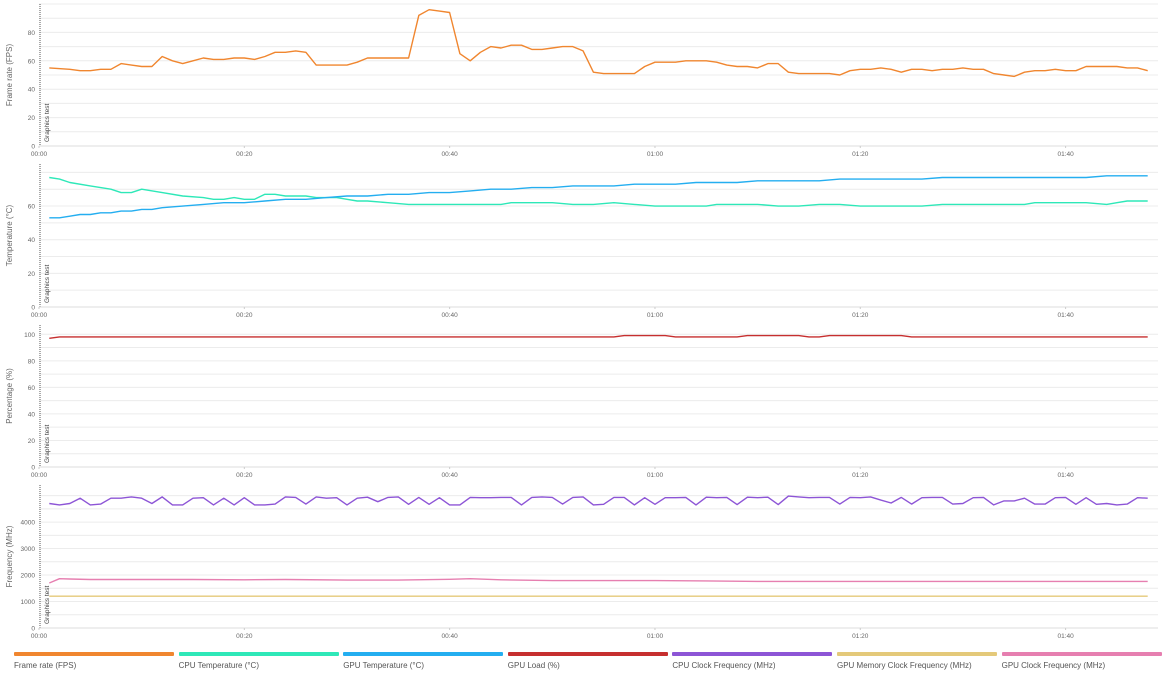 The width and height of the screenshot is (1169, 681). What do you see at coordinates (28, 576) in the screenshot?
I see `y-tick-label: 2000` at bounding box center [28, 576].